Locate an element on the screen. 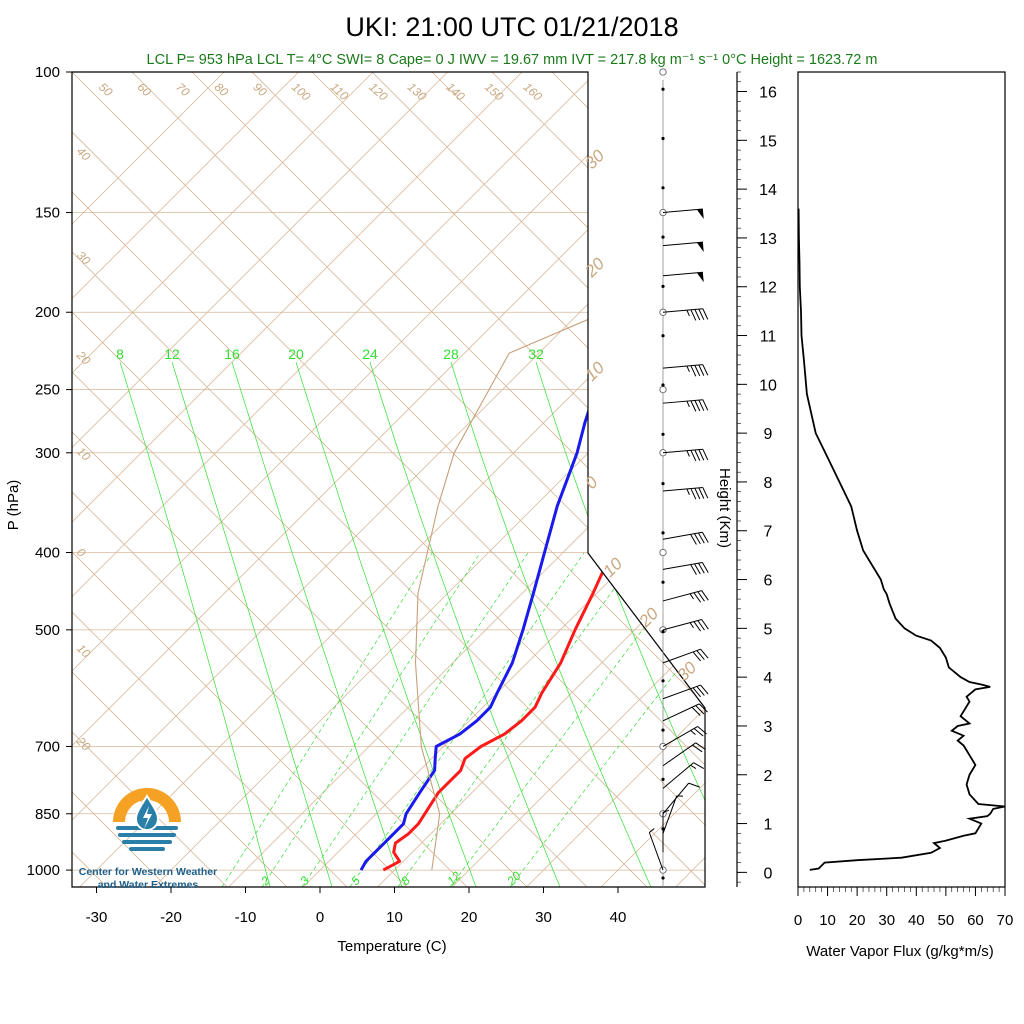 This screenshot has height=1024, width=1024. flux-tick-label: 40 is located at coordinates (916, 920).